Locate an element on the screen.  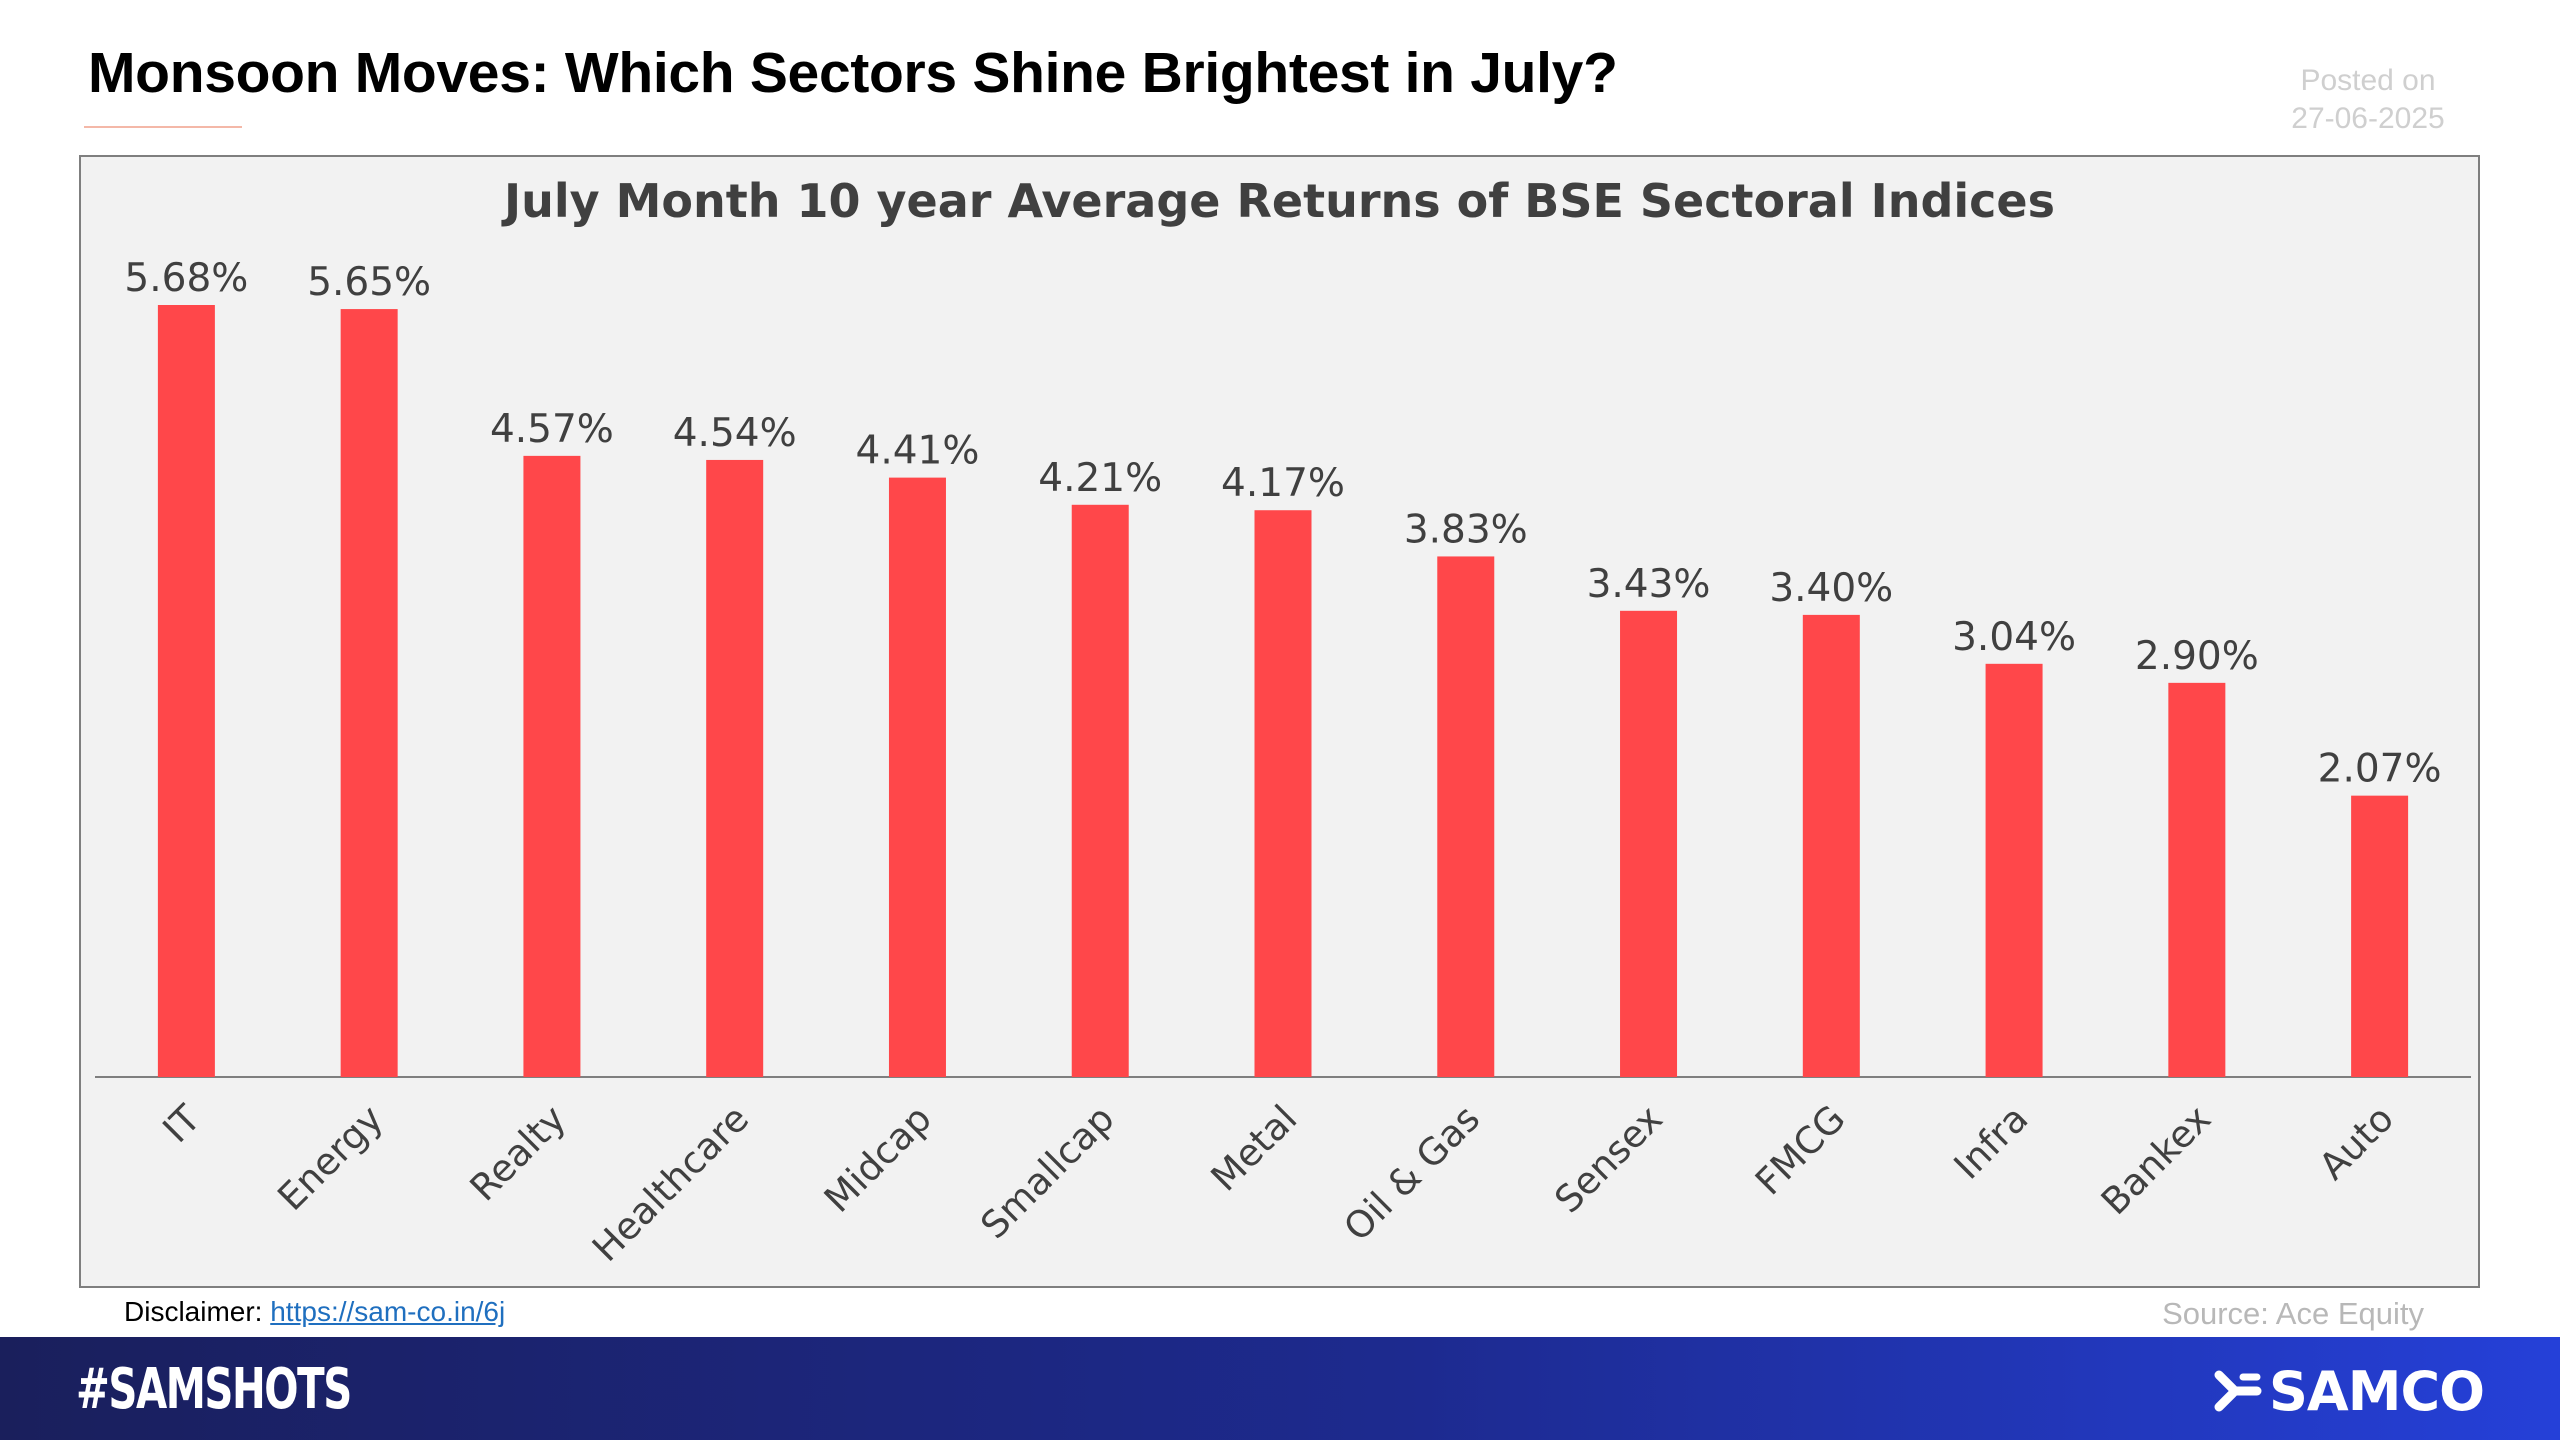
bar-auto is located at coordinates (2380, 936).